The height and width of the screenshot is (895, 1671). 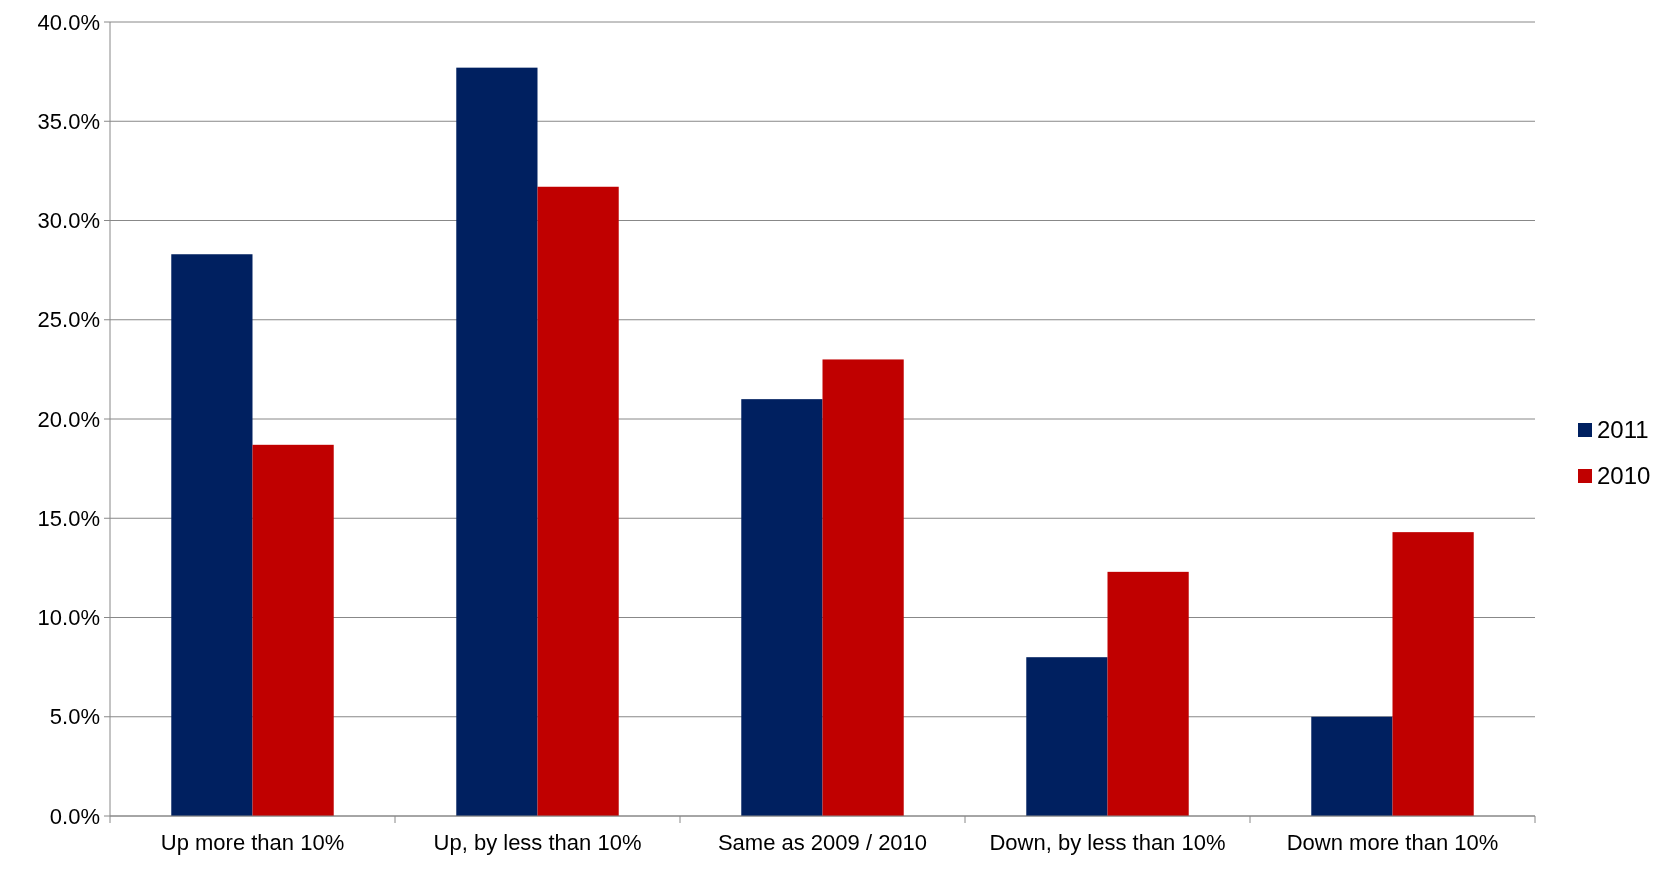 I want to click on y-tick-label: 40.0%, so click(x=68, y=22).